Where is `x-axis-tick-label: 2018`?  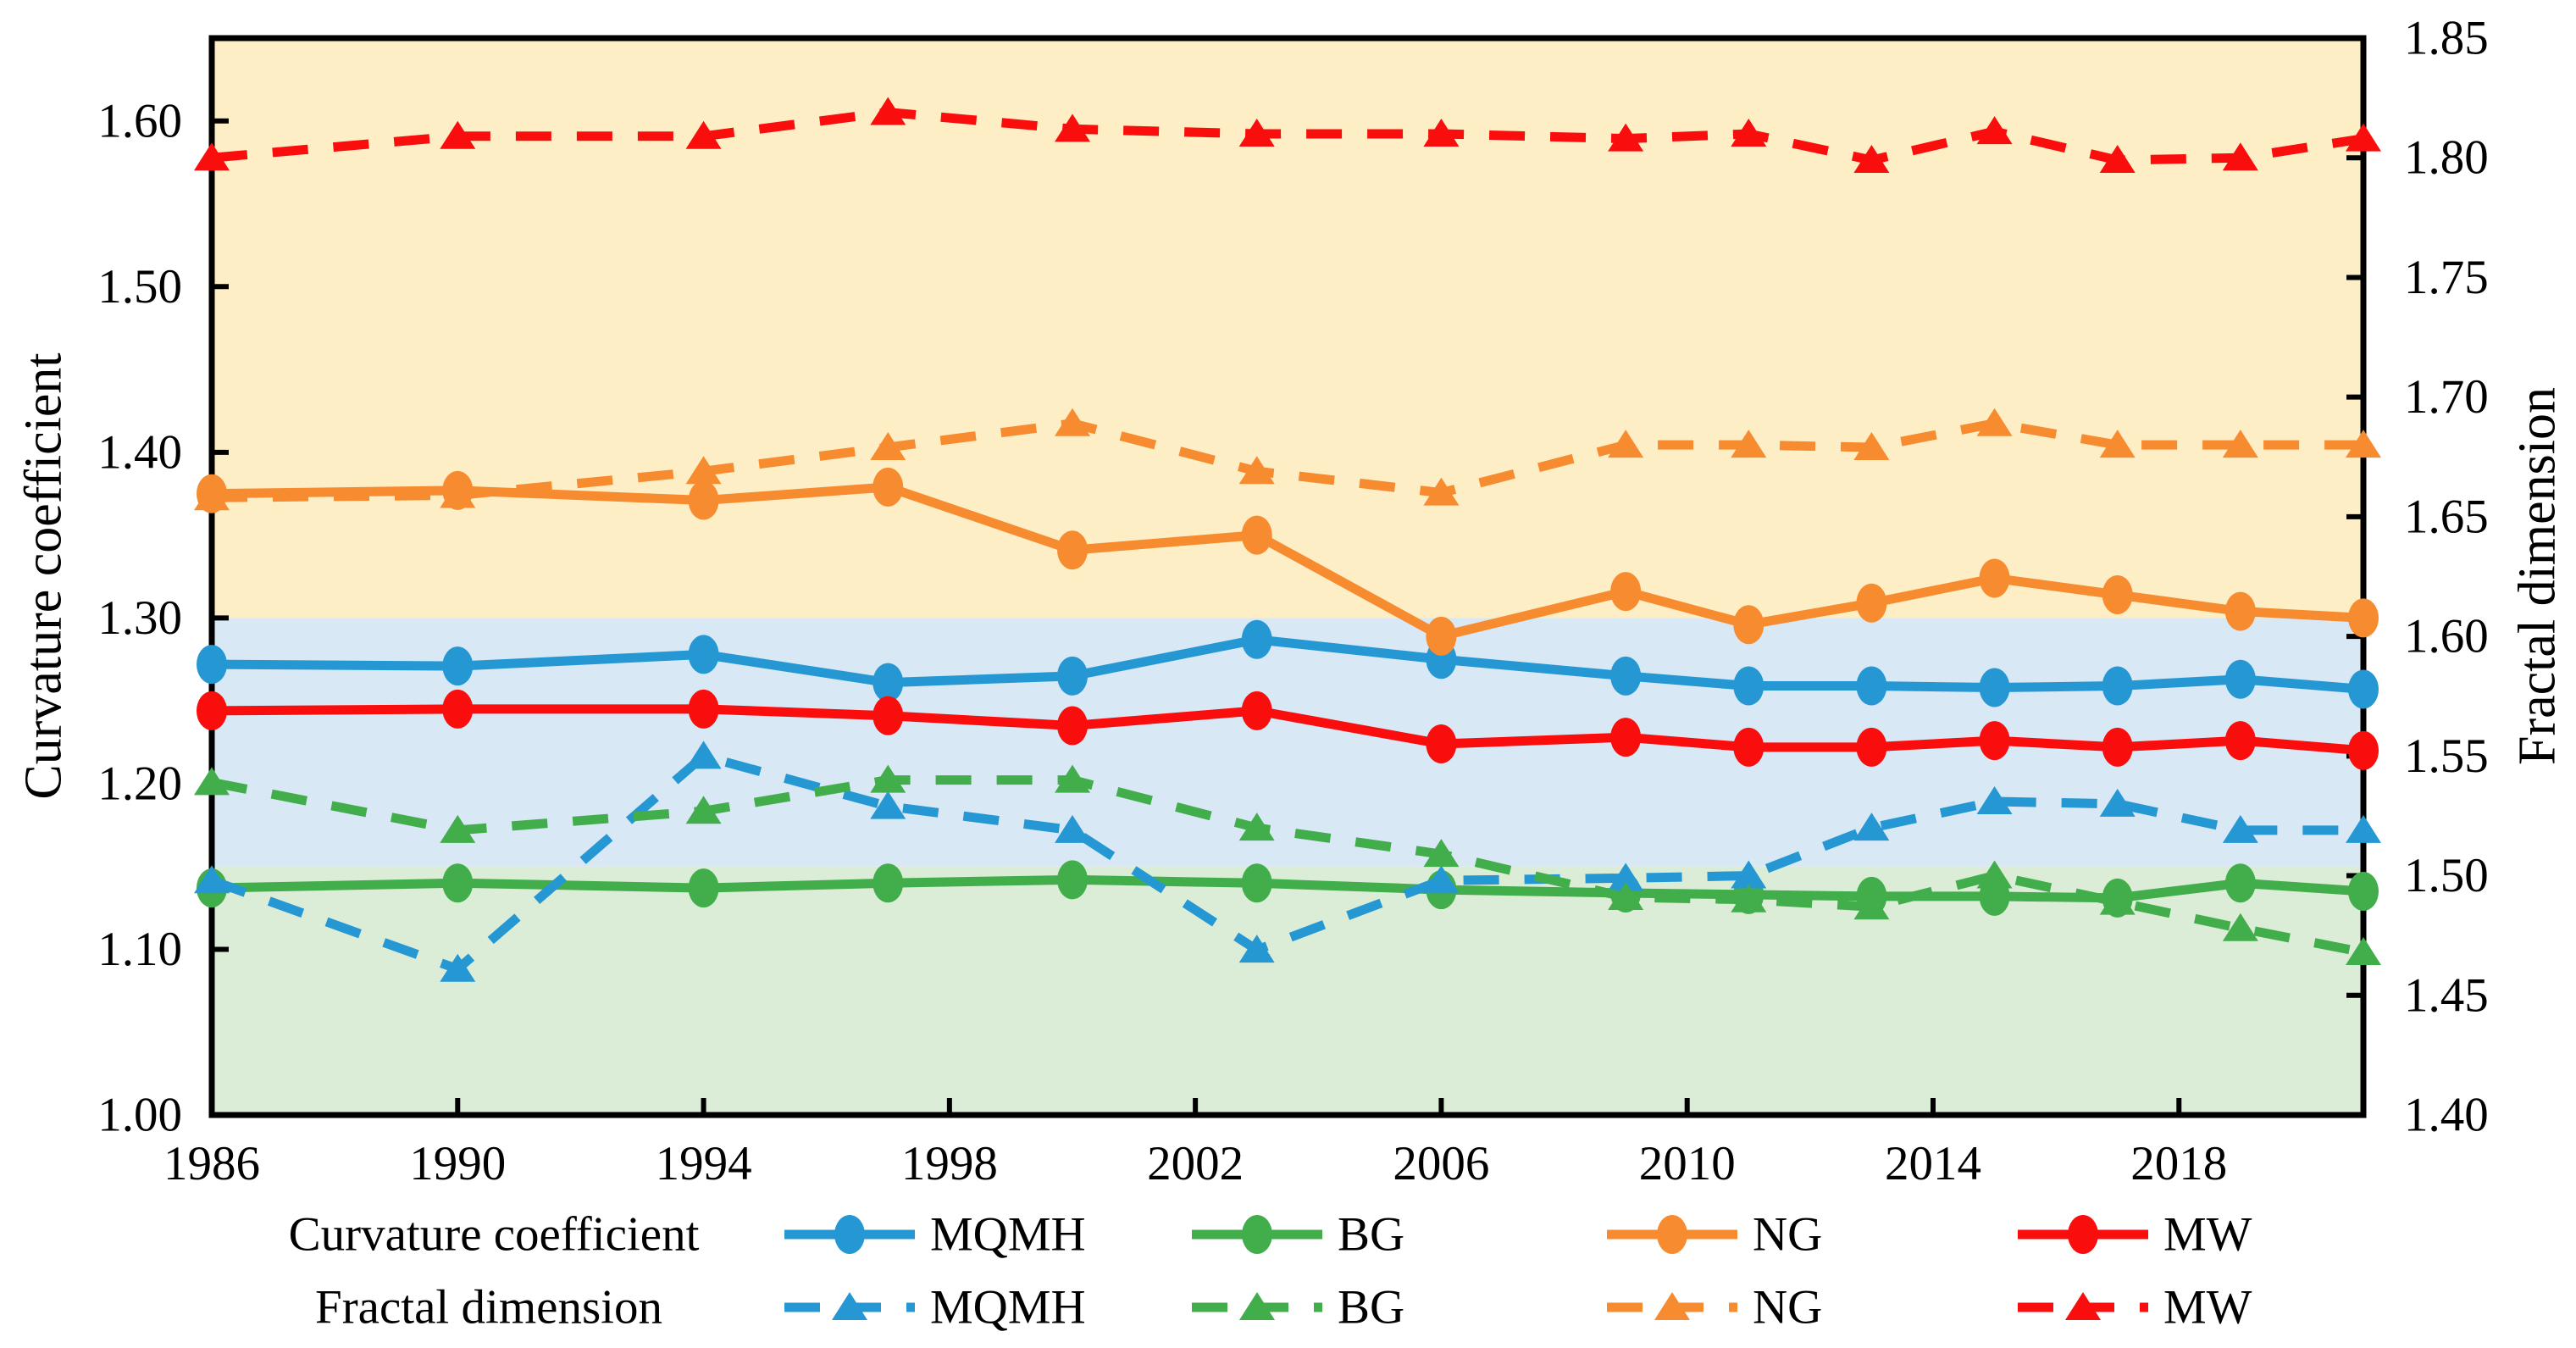
x-axis-tick-label: 2018 is located at coordinates (2178, 1164).